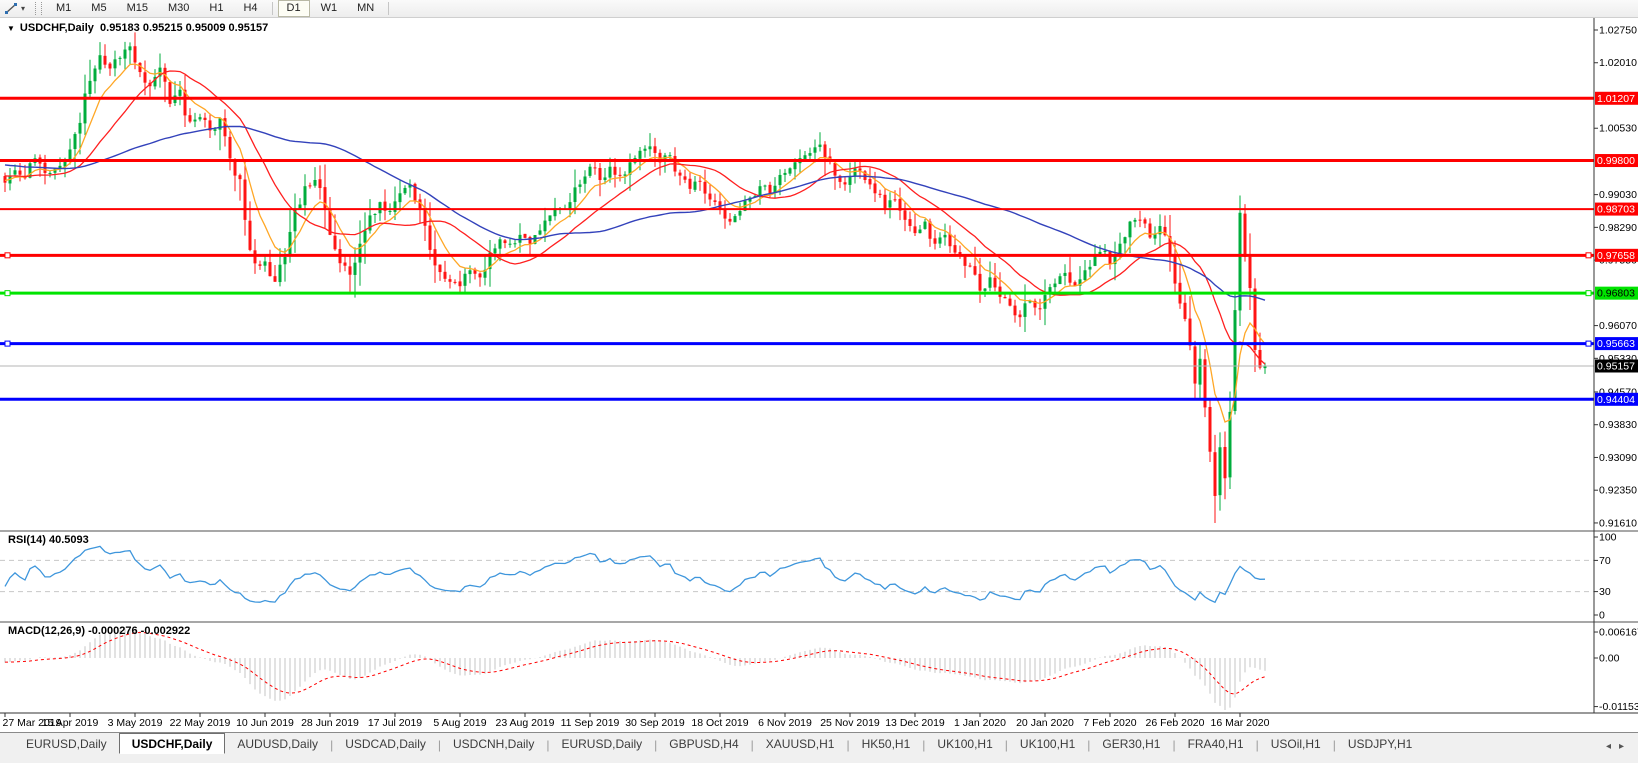 Image resolution: width=1638 pixels, height=763 pixels. What do you see at coordinates (590, 723) in the screenshot?
I see `date-tick-label: 11 Sep 2019` at bounding box center [590, 723].